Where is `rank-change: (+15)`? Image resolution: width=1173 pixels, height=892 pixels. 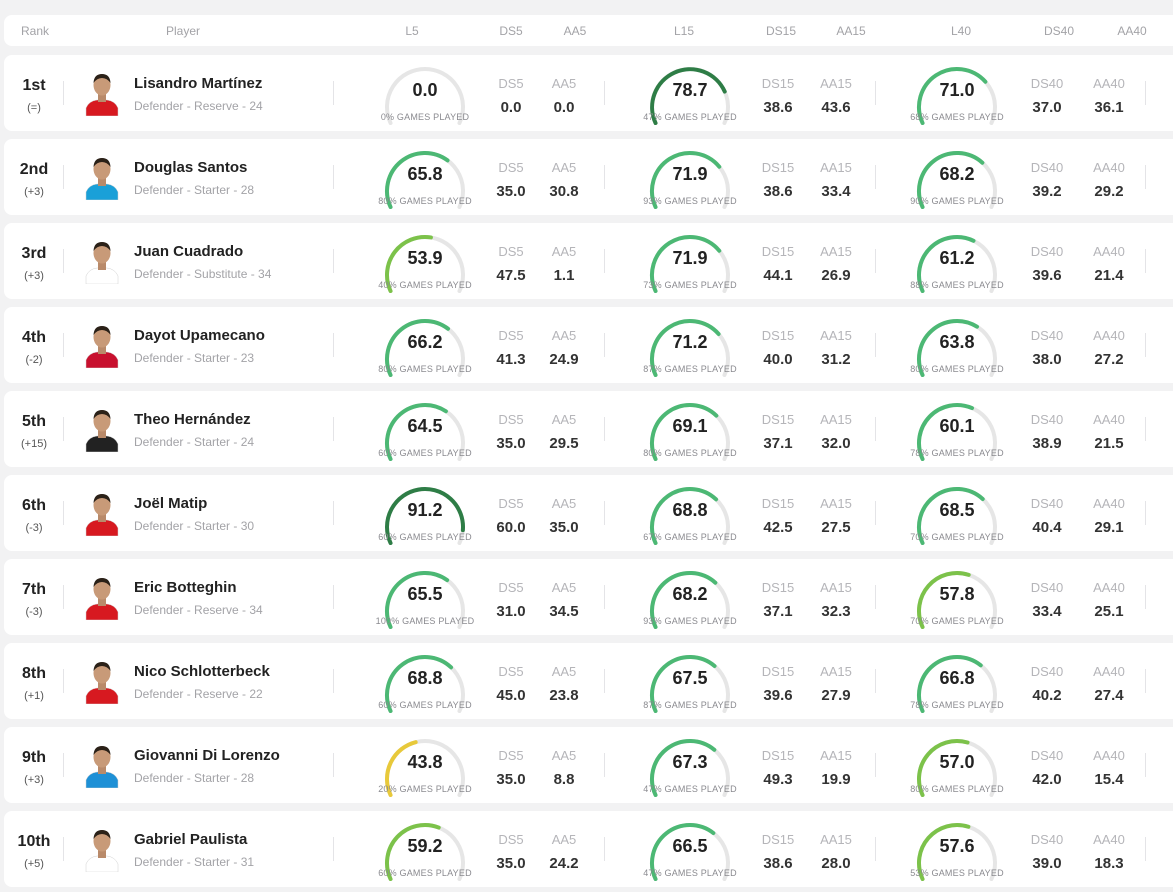 rank-change: (+15) is located at coordinates (34, 444).